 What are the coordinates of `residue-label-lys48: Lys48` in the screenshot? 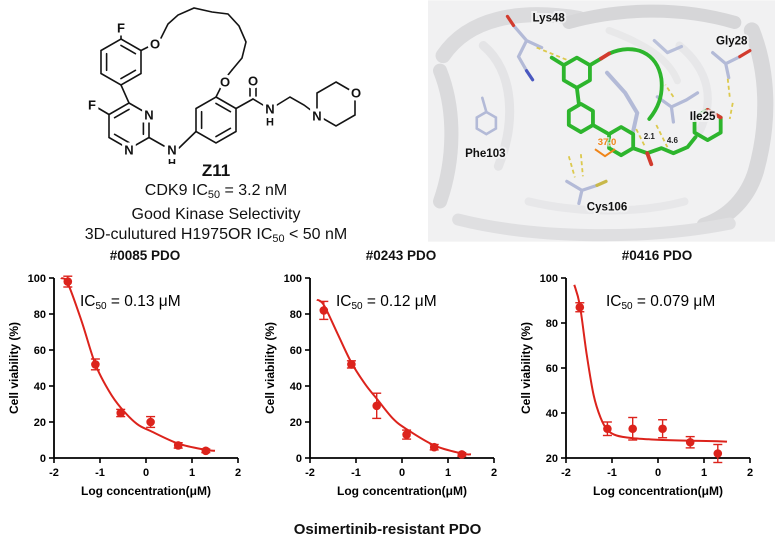 It's located at (549, 18).